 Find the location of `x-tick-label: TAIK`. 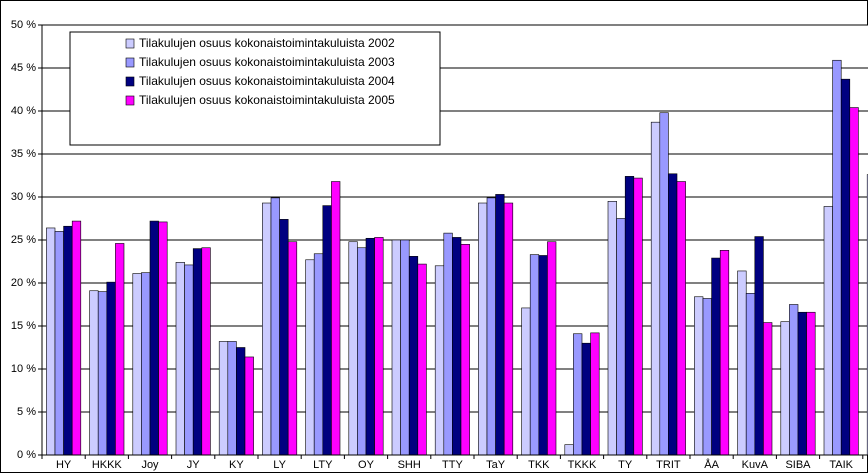

x-tick-label: TAIK is located at coordinates (841, 465).